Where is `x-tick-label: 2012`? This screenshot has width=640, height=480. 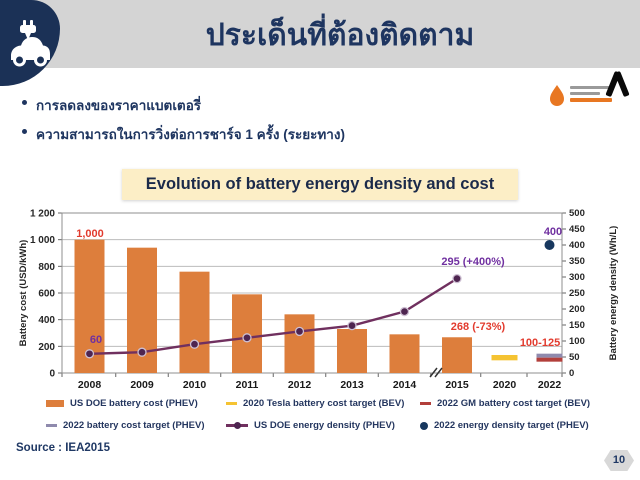
x-tick-label: 2012 is located at coordinates (300, 385).